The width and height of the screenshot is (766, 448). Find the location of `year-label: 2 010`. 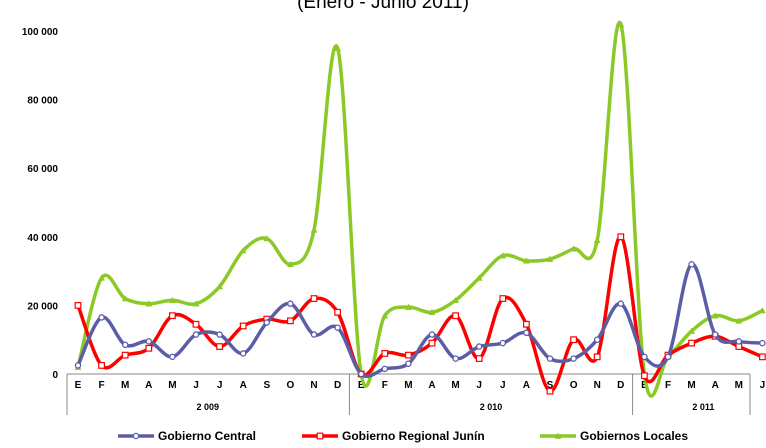

year-label: 2 010 is located at coordinates (491, 407).